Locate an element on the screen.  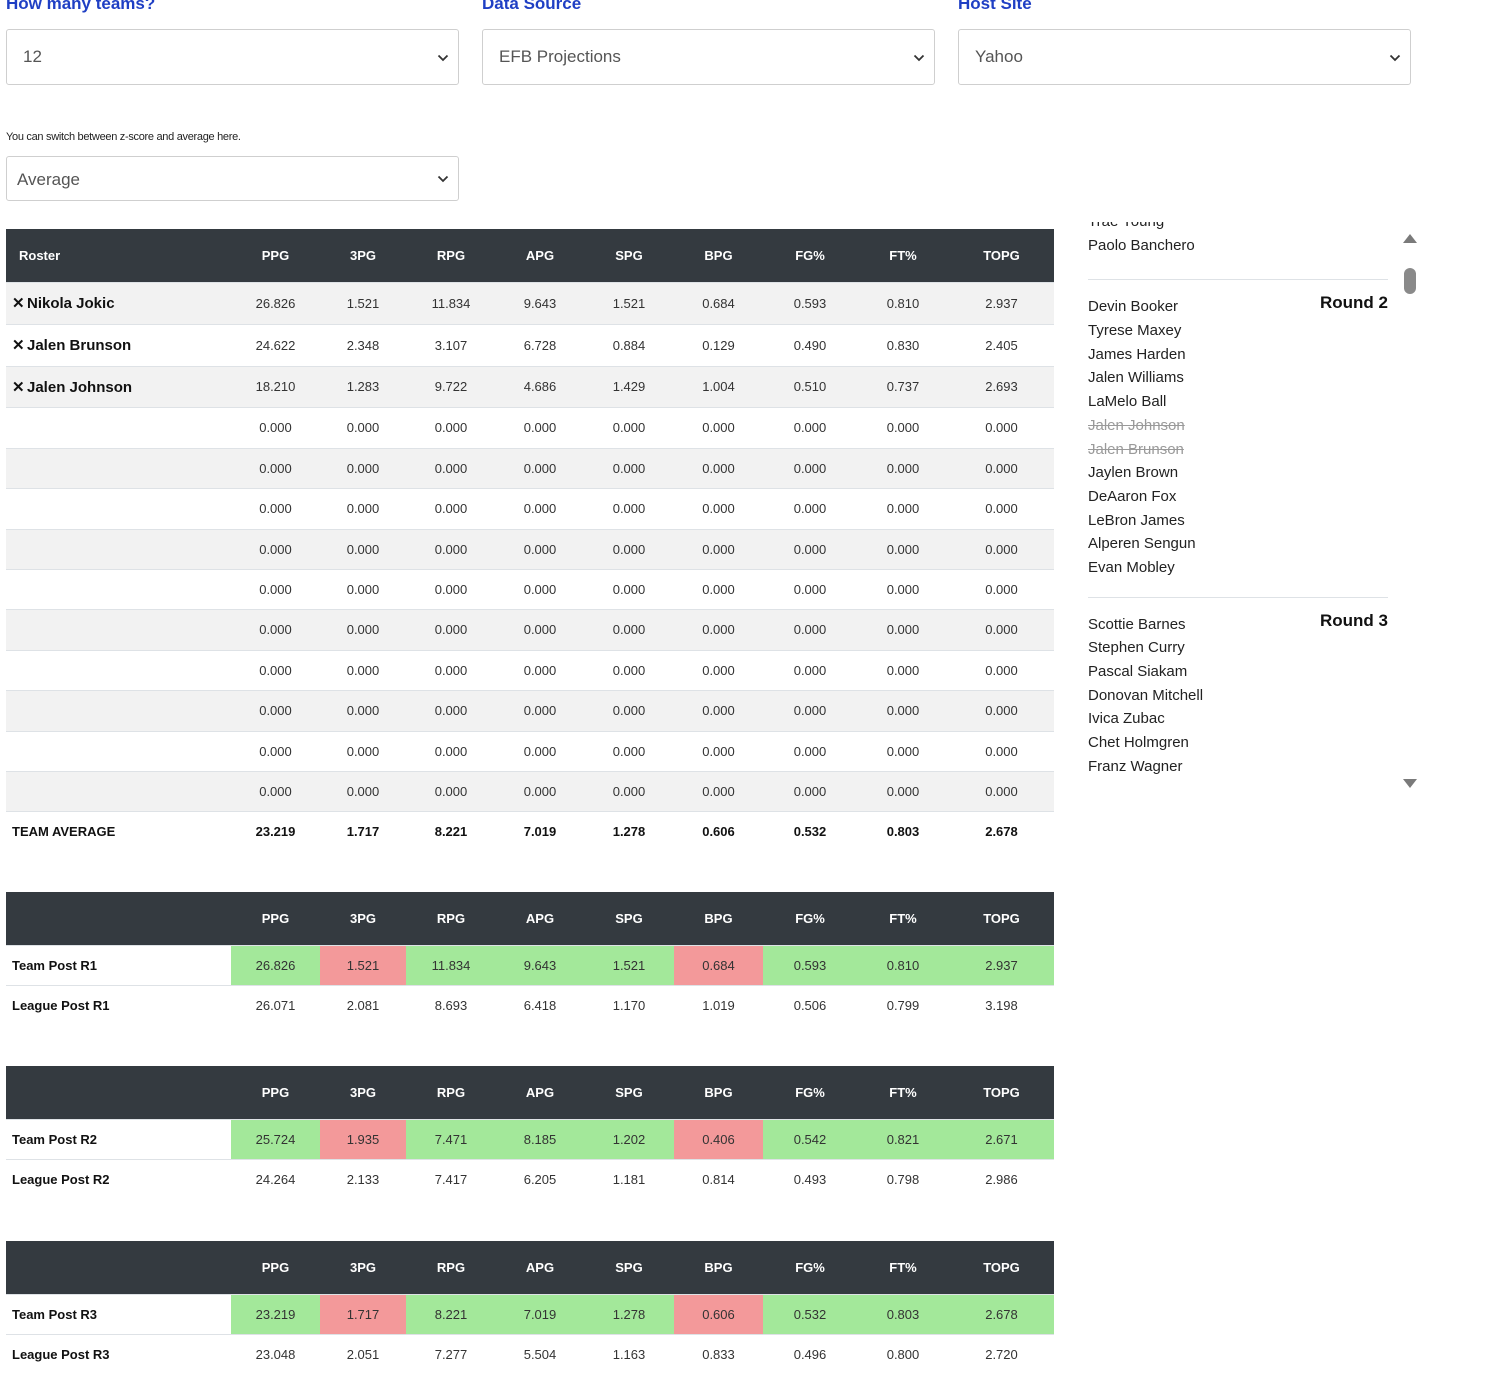
comparison-header-row: PPG 3PG RPG APG SPG BPG FG% FT% TOPG is located at coordinates (530, 918).